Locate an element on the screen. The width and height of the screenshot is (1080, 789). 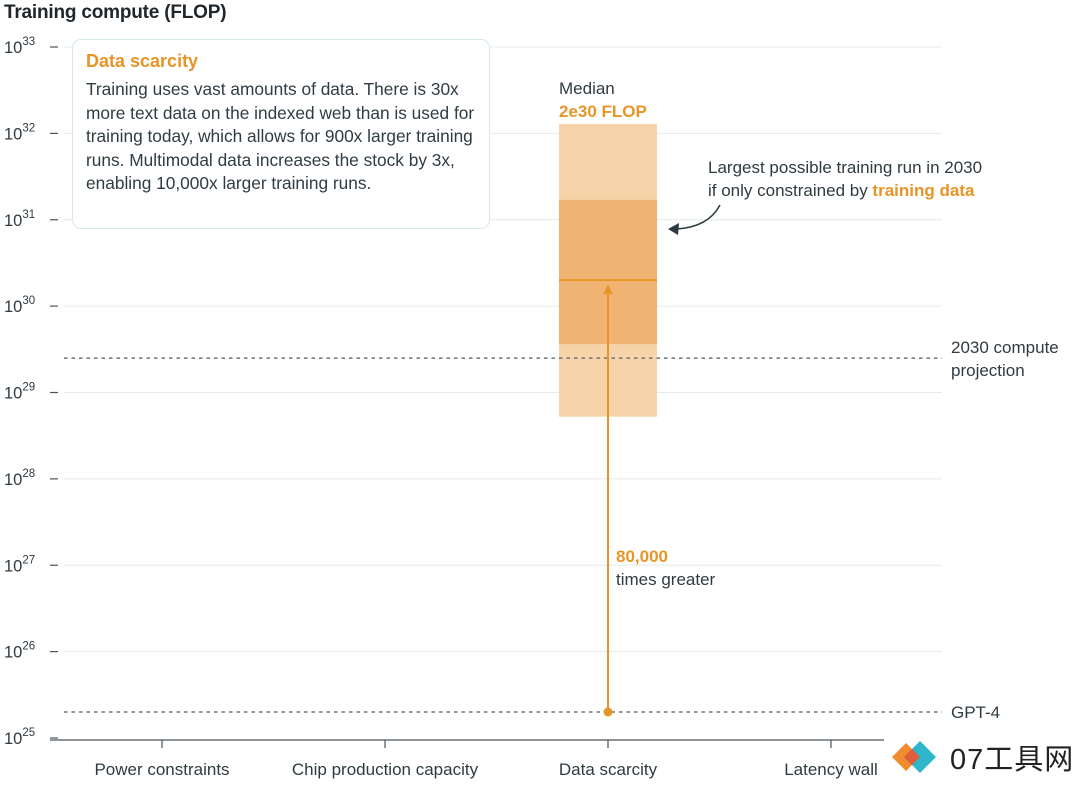
y-axis-title: Training compute (FLOP) is located at coordinates (115, 12).